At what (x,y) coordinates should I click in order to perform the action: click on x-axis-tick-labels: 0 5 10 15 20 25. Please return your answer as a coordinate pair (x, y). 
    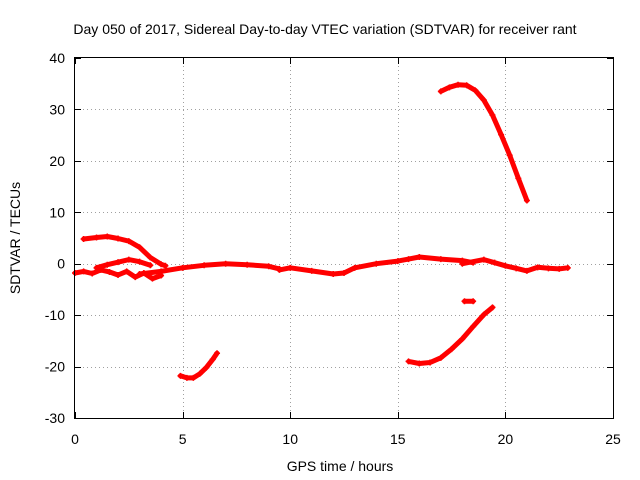
    Looking at the image, I should click on (346, 439).